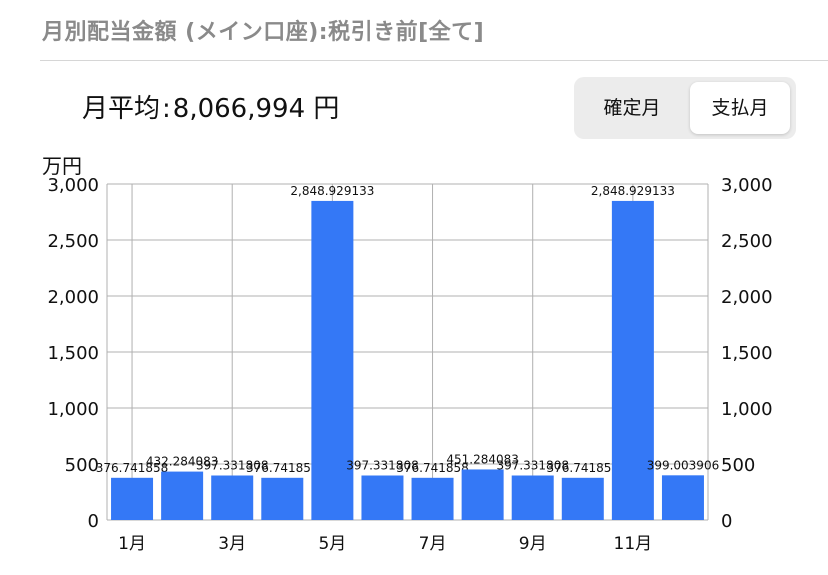 The image size is (828, 575). I want to click on page-title: 月別配当金額 (メイン口座):税引き前[全て], so click(263, 32).